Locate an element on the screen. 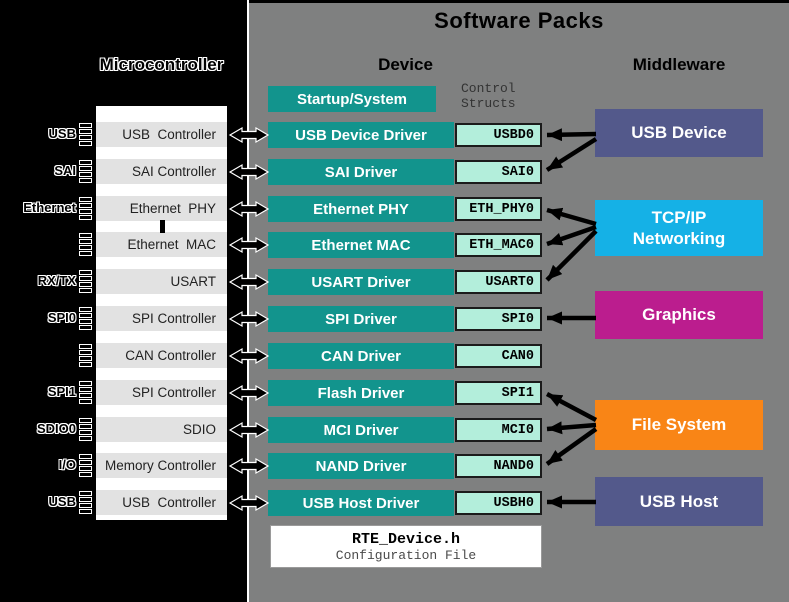  struct-sai0: SAI0 is located at coordinates (498, 172).